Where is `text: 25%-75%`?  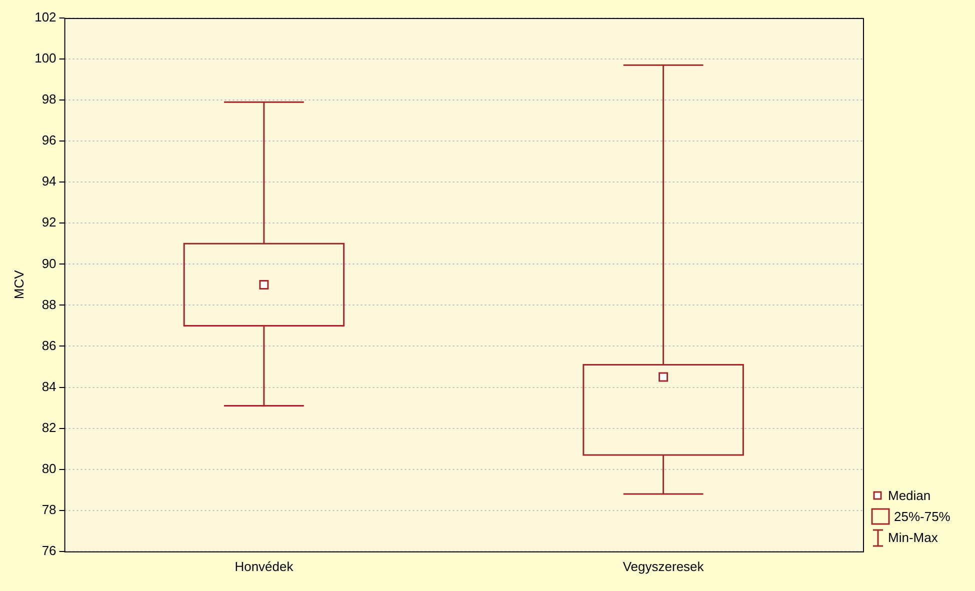
text: 25%-75% is located at coordinates (922, 516).